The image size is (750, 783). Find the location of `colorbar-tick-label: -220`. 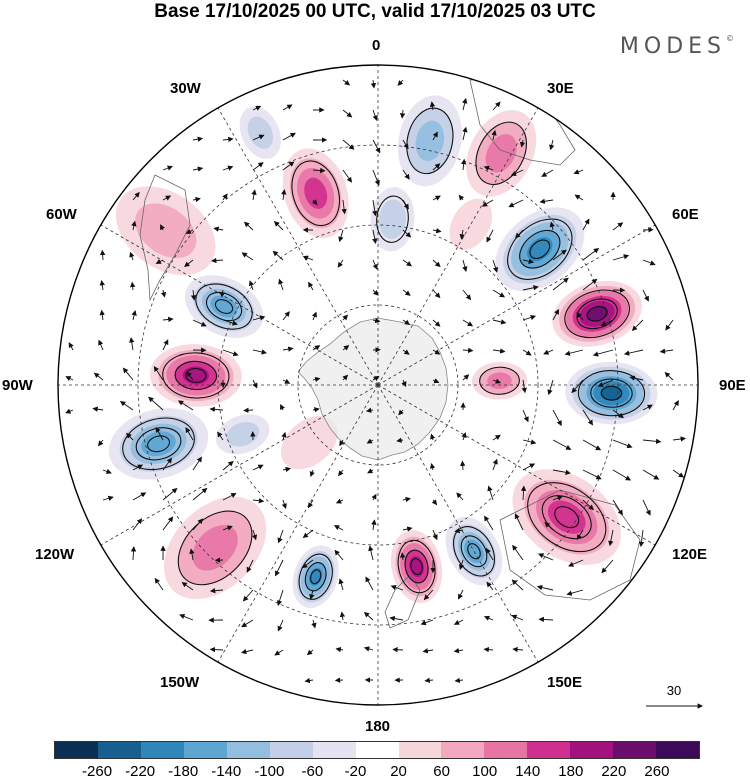

colorbar-tick-label: -220 is located at coordinates (140, 771).